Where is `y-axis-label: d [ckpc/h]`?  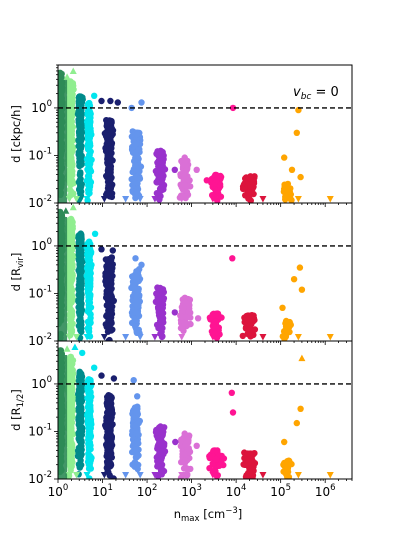 y-axis-label: d [ckpc/h] is located at coordinates (16, 134).